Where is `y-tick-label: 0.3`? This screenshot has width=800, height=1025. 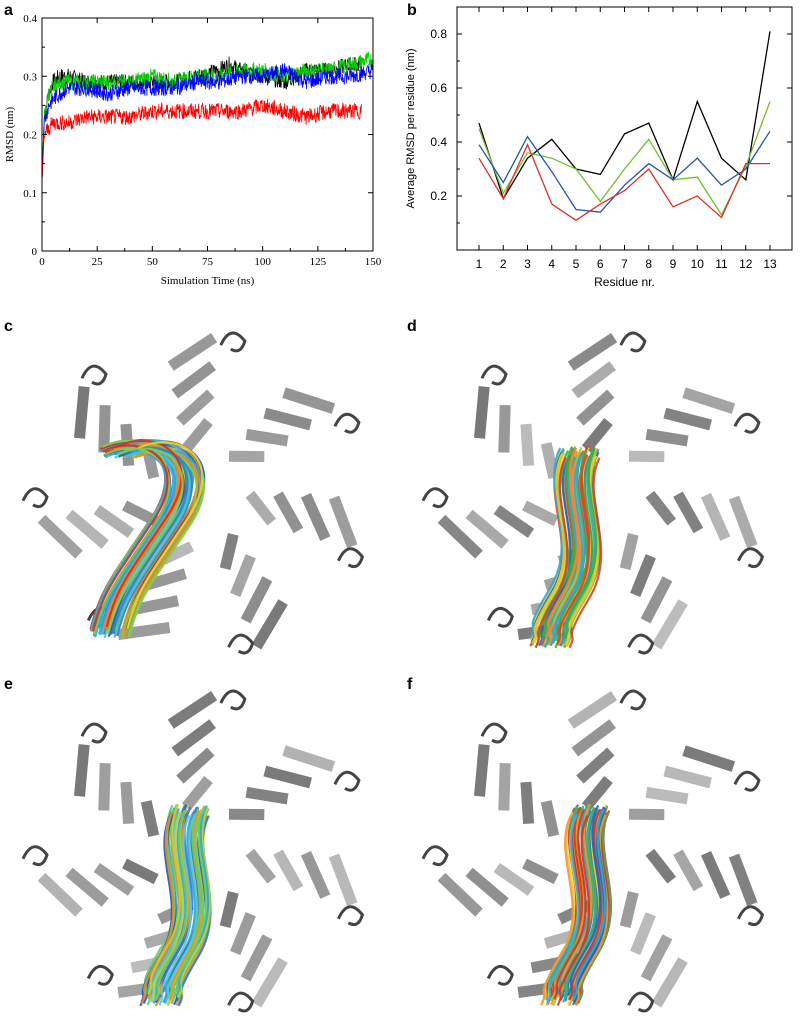 y-tick-label: 0.3 is located at coordinates (30, 77).